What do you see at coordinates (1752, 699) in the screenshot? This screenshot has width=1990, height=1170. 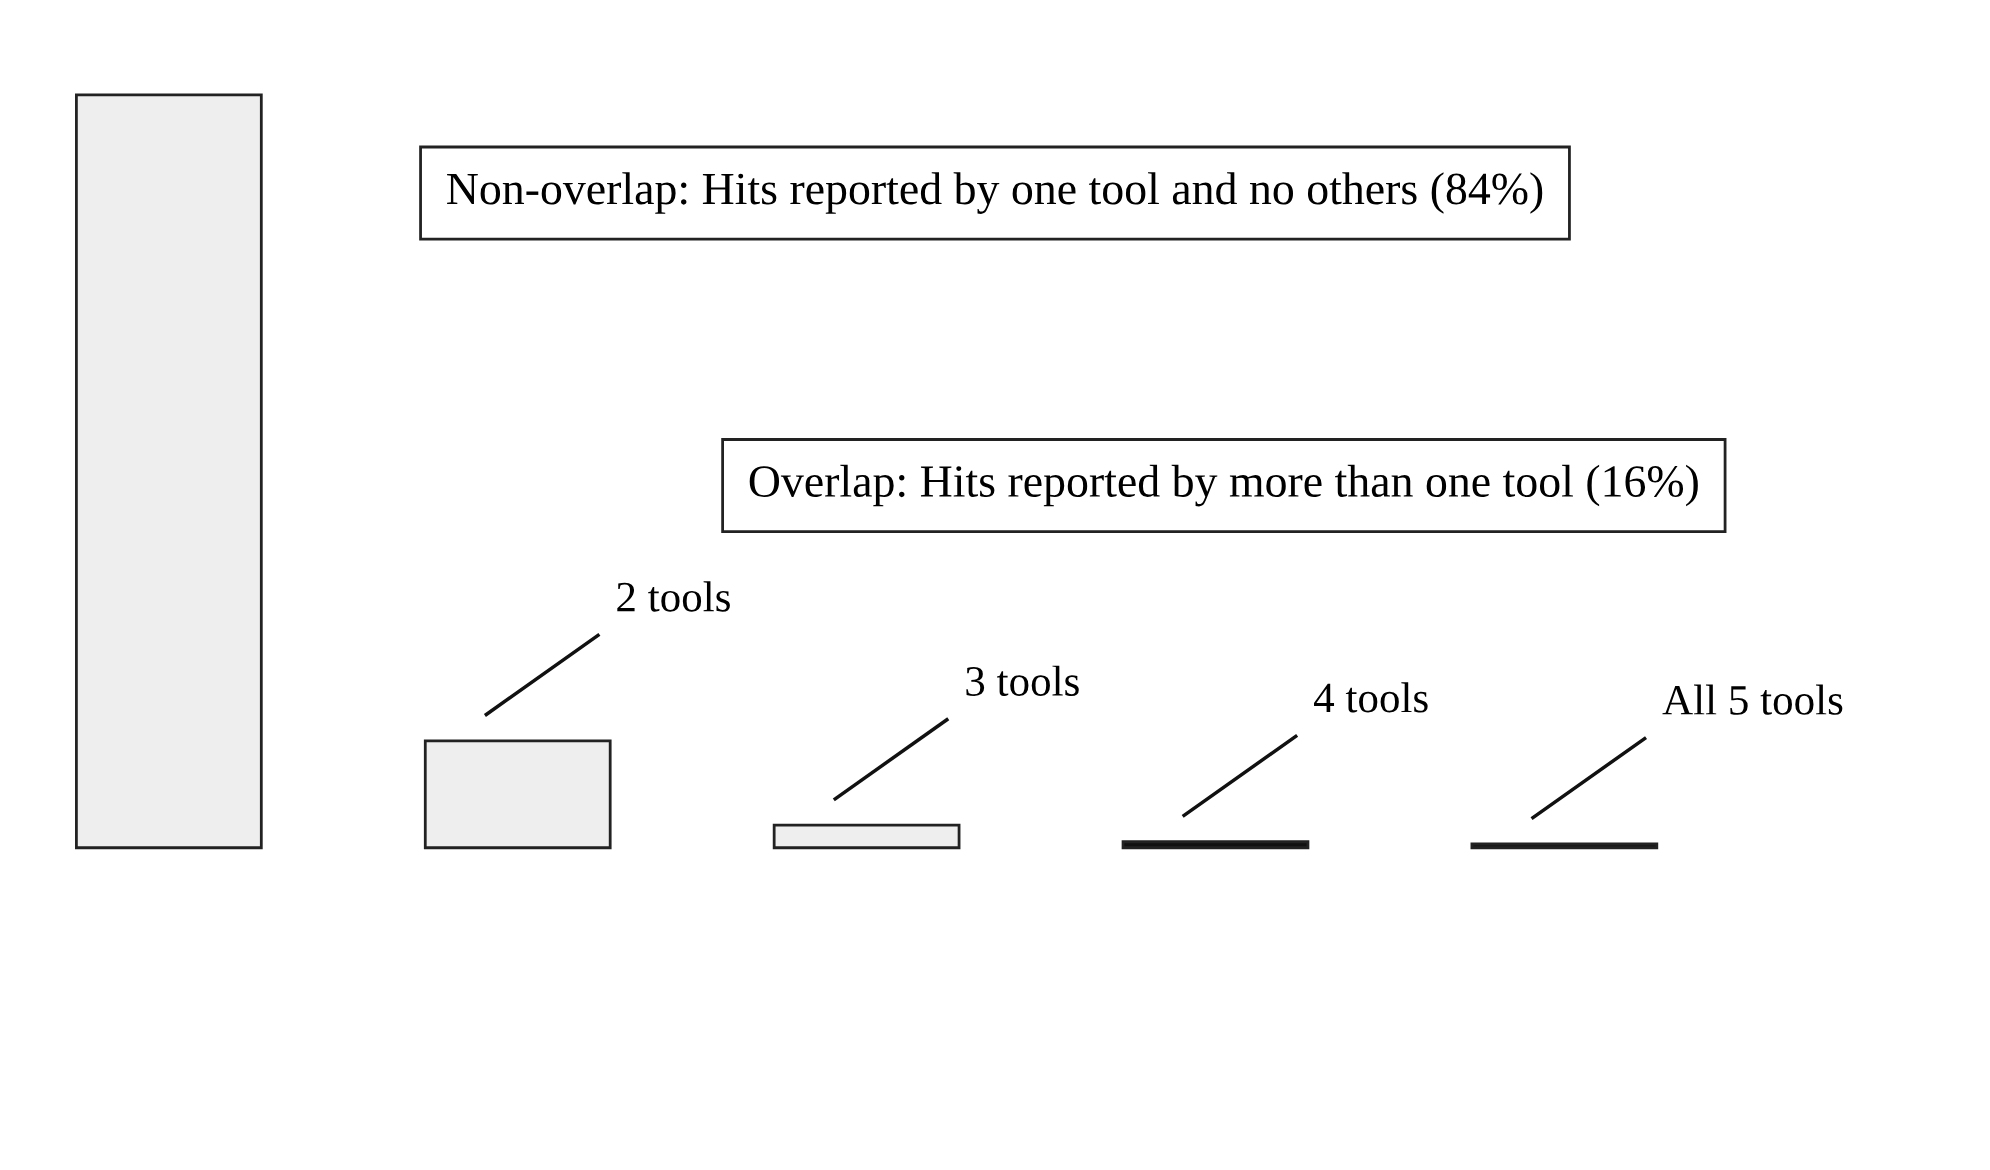 I see `x-tick-label: All 5 tools` at bounding box center [1752, 699].